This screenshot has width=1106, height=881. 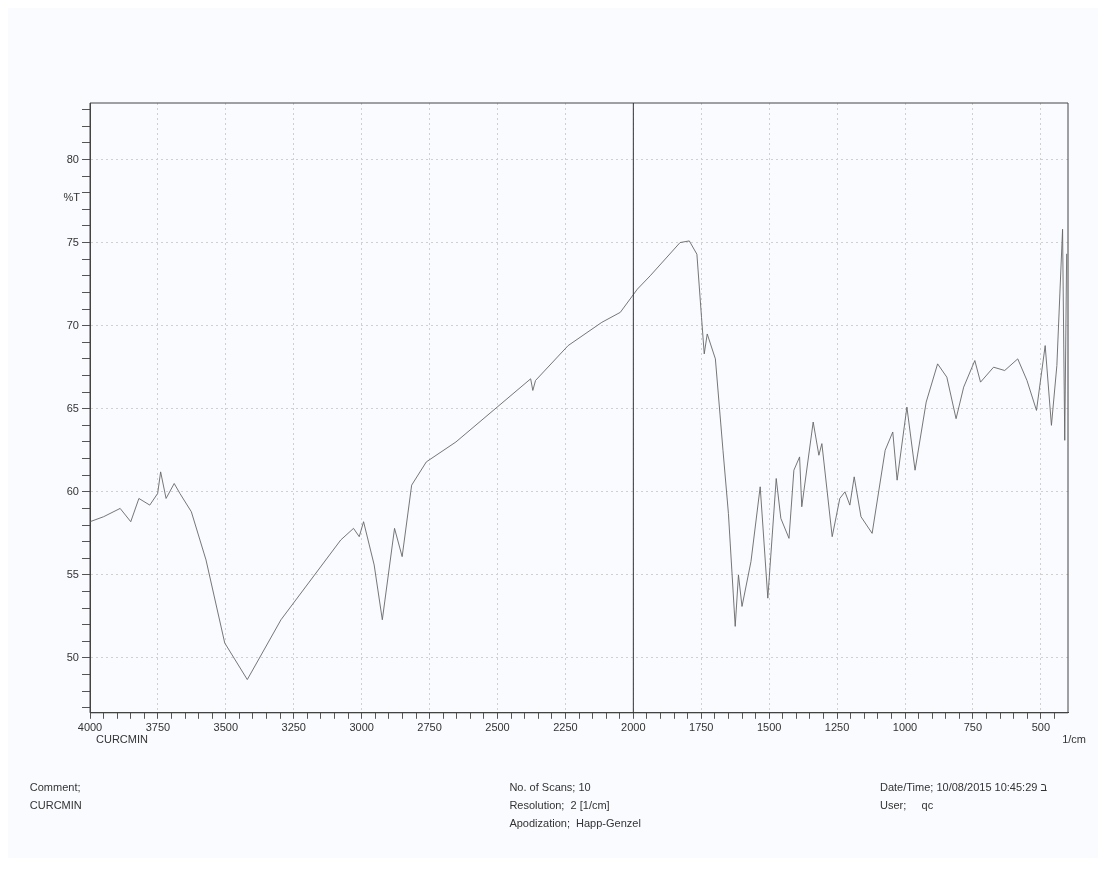 I want to click on x-tick-label: 1250, so click(x=837, y=727).